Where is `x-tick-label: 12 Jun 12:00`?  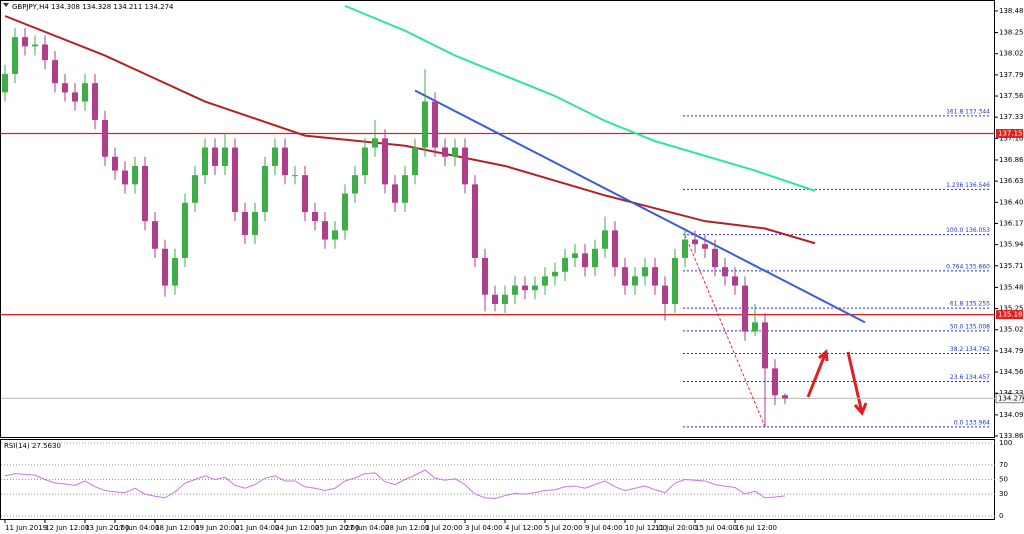
x-tick-label: 12 Jun 12:00 is located at coordinates (67, 528).